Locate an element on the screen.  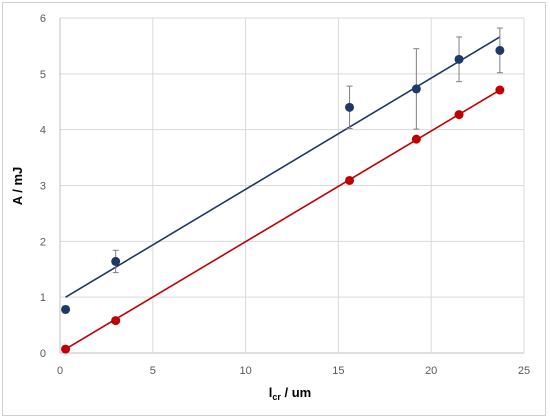
y-tick-label: 2 is located at coordinates (43, 242).